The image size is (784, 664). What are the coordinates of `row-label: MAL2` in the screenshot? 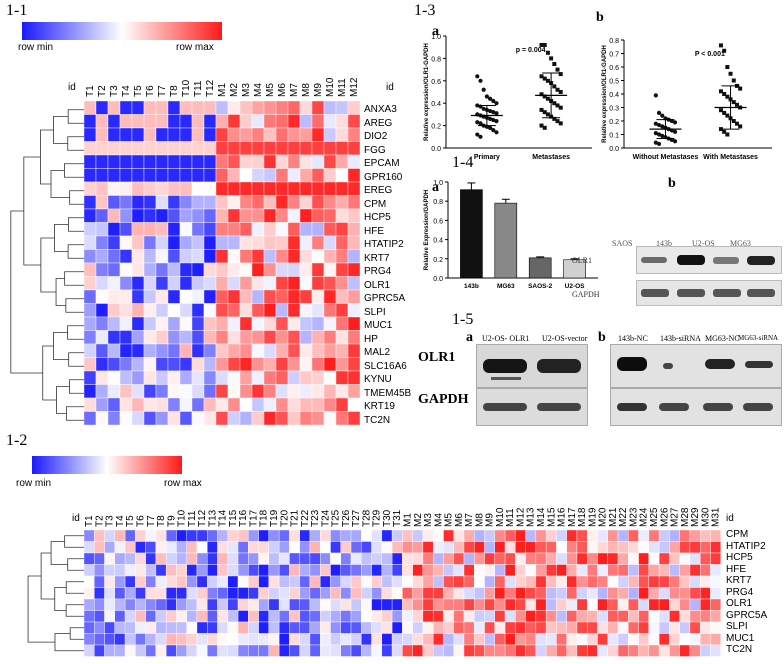 It's located at (377, 352).